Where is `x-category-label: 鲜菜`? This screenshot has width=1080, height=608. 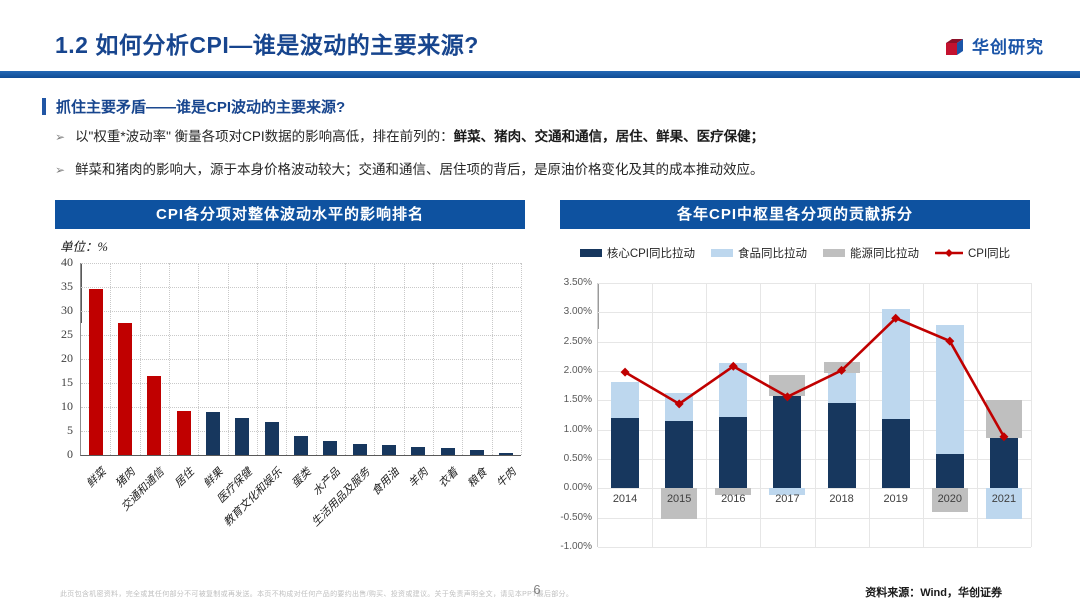
x-category-label: 鲜菜 is located at coordinates (54, 476).